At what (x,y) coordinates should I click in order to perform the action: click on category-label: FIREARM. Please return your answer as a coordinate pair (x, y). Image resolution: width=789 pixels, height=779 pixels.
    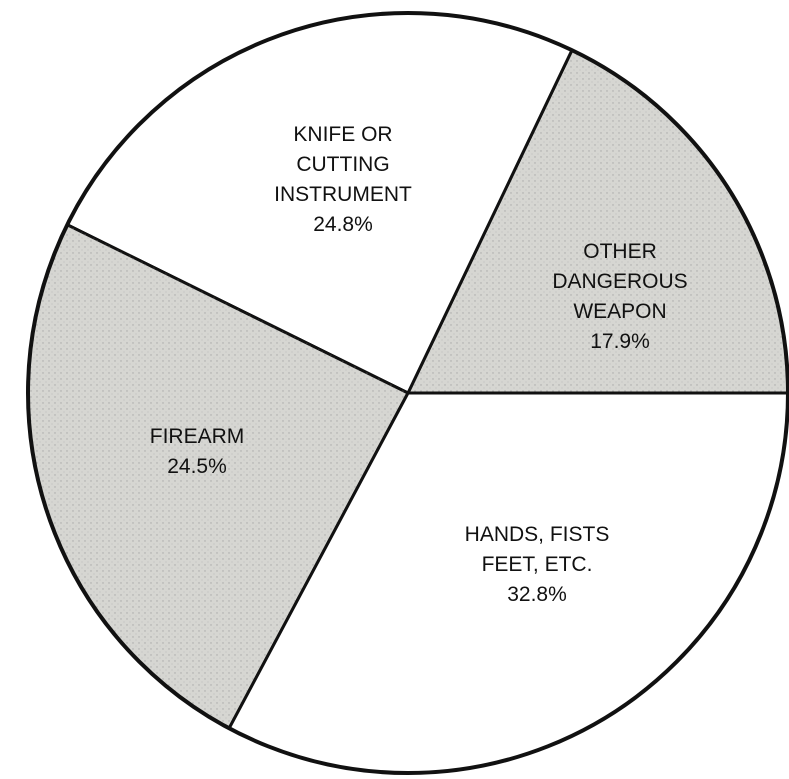
    Looking at the image, I should click on (197, 436).